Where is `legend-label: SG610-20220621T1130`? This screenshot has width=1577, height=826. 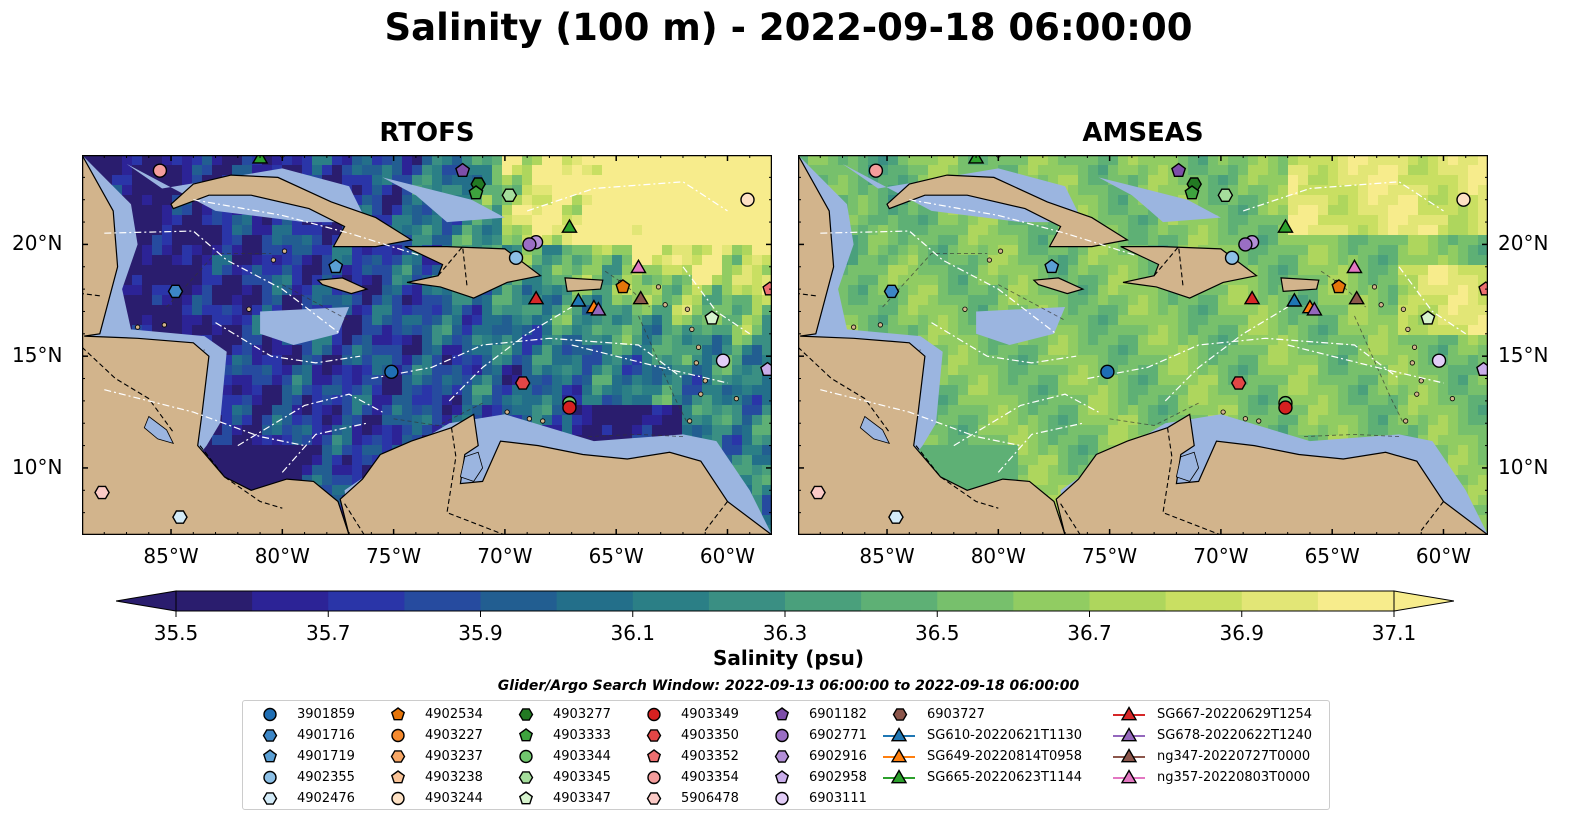 legend-label: SG610-20220621T1130 is located at coordinates (1005, 735).